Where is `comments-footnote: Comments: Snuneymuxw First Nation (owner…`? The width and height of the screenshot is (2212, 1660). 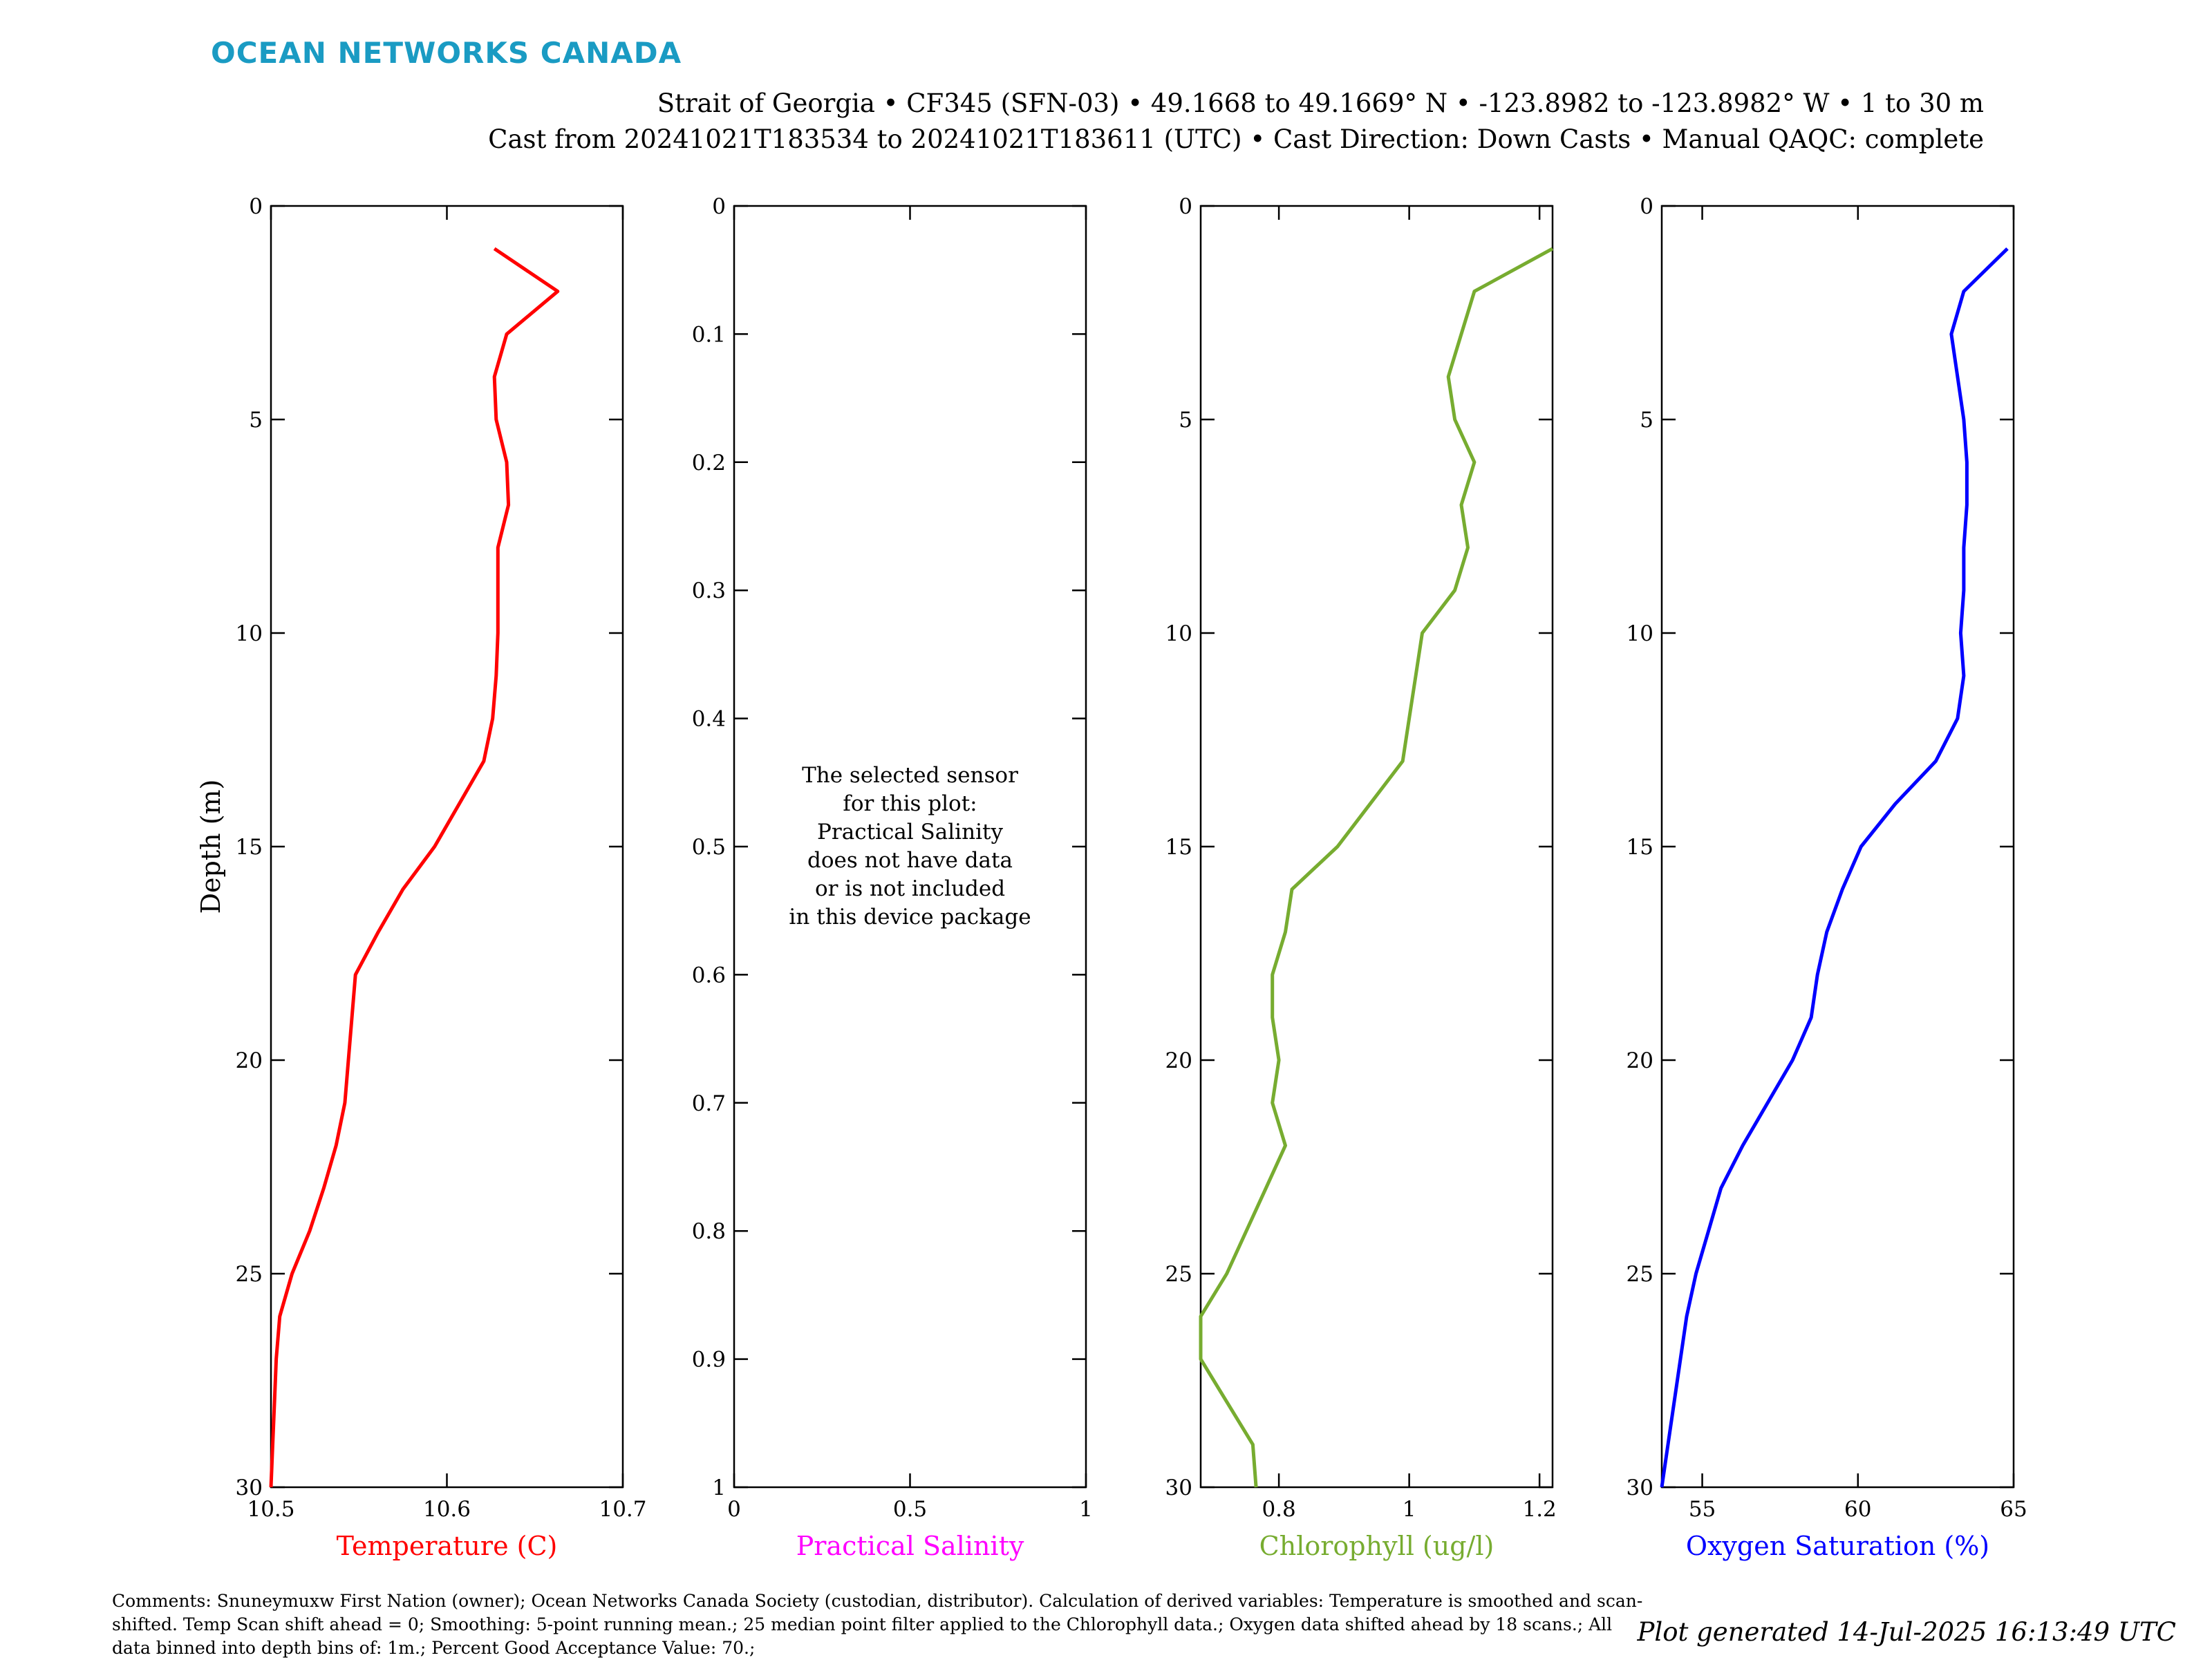 comments-footnote: Comments: Snuneymuxw First Nation (owner… is located at coordinates (878, 1624).